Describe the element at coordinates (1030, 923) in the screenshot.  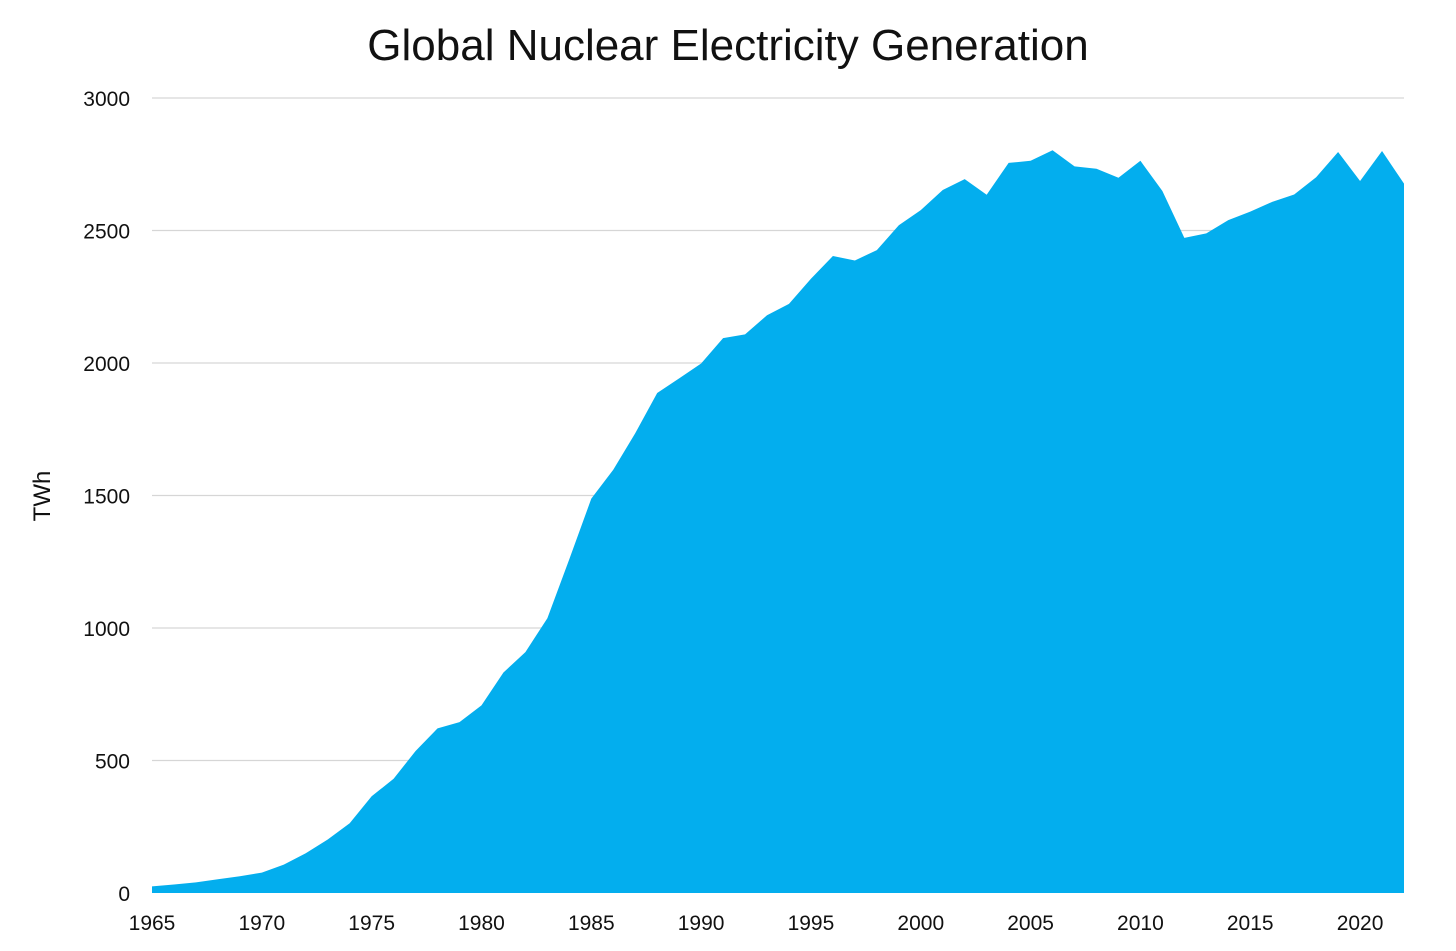
I see `x-tick-label: 2005` at that location.